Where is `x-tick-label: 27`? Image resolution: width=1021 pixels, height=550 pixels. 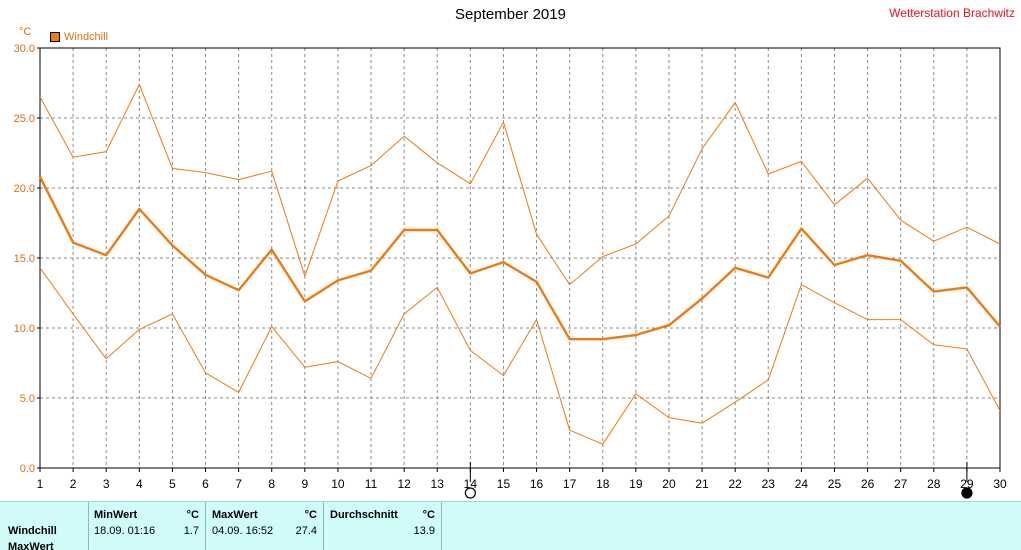 x-tick-label: 27 is located at coordinates (901, 484).